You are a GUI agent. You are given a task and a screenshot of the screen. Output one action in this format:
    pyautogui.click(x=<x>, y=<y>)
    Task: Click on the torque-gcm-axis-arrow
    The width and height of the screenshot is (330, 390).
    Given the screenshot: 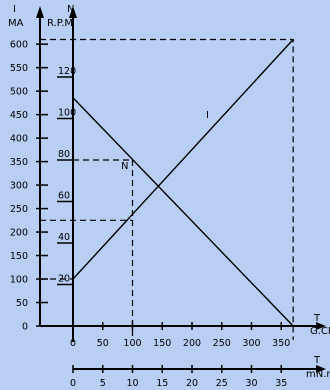 What is the action you would take?
    pyautogui.click(x=321, y=326)
    